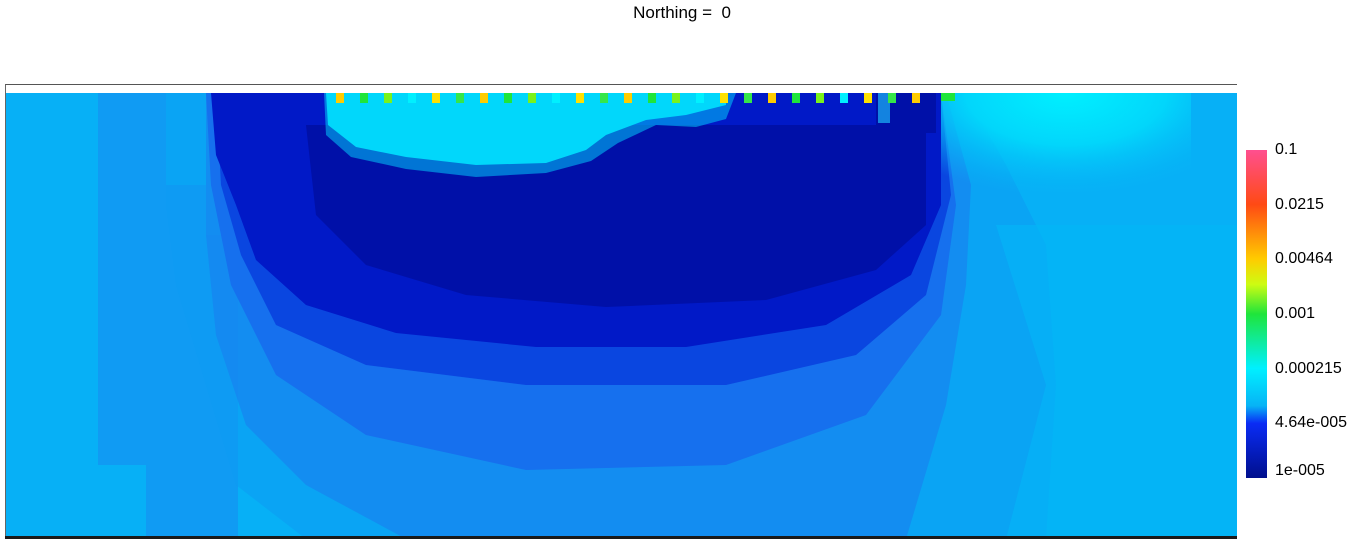  What do you see at coordinates (530, 135) in the screenshot?
I see `cyan-plume-edge` at bounding box center [530, 135].